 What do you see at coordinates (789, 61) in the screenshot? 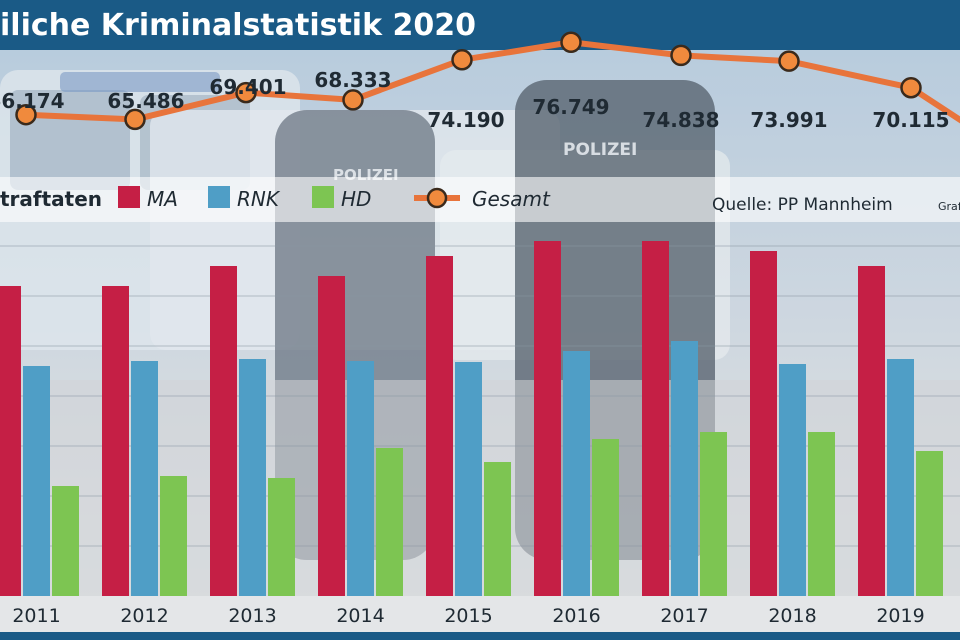
I see `gesamt-marker-2018` at bounding box center [789, 61].